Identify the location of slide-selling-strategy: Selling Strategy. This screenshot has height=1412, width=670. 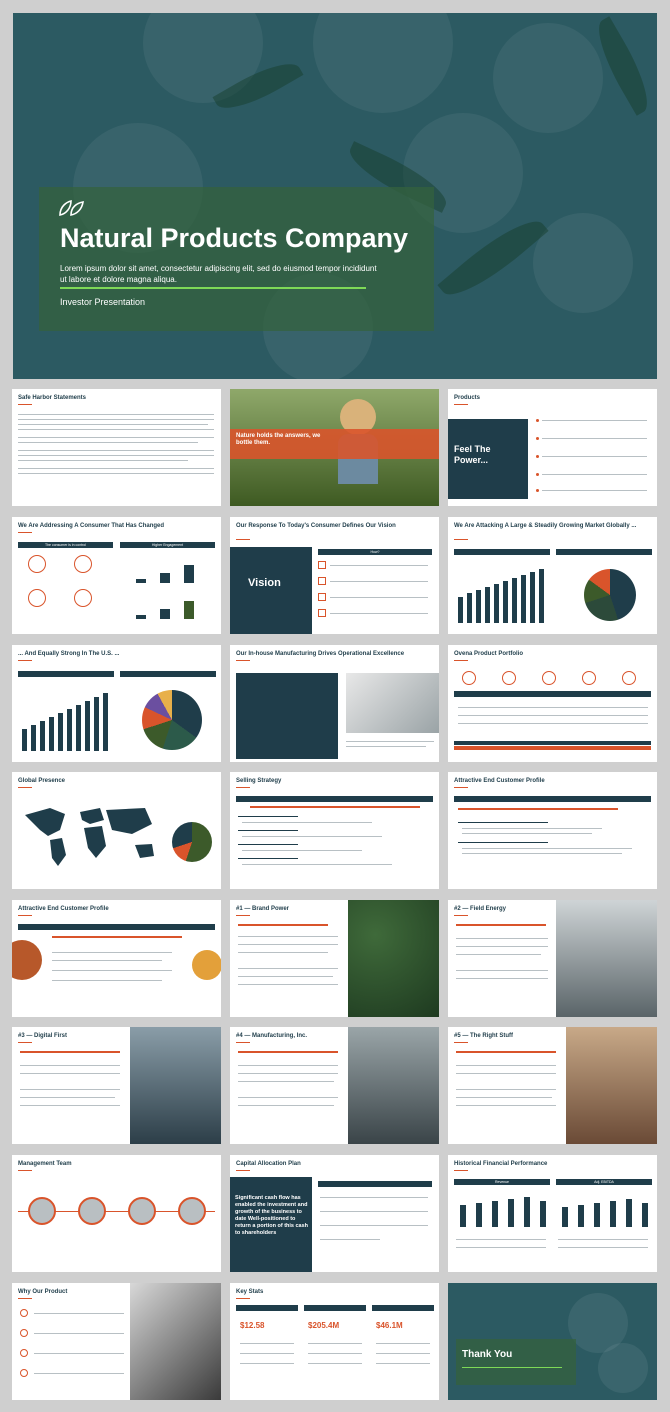
(334, 830).